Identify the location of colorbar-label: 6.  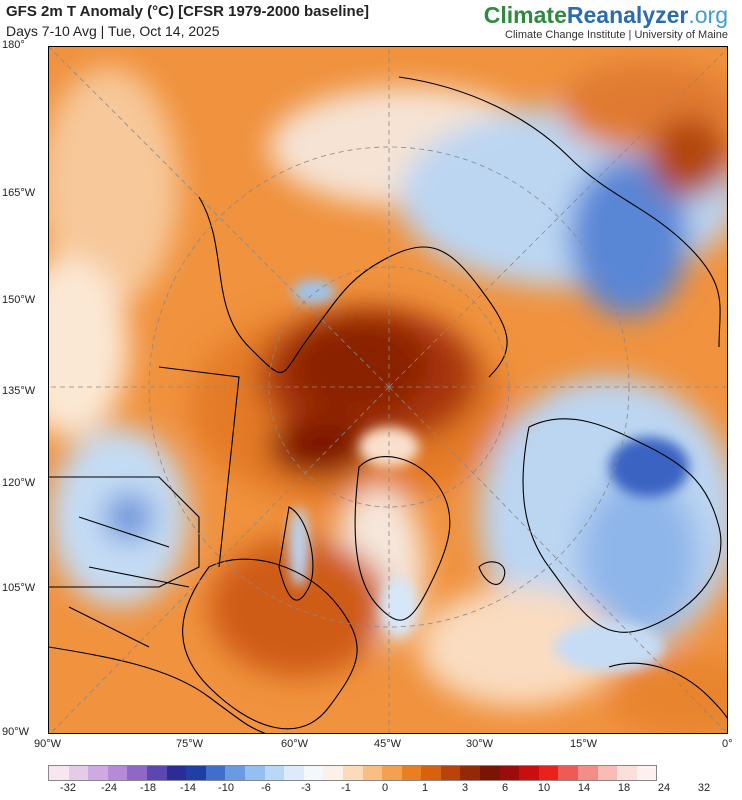
(505, 788).